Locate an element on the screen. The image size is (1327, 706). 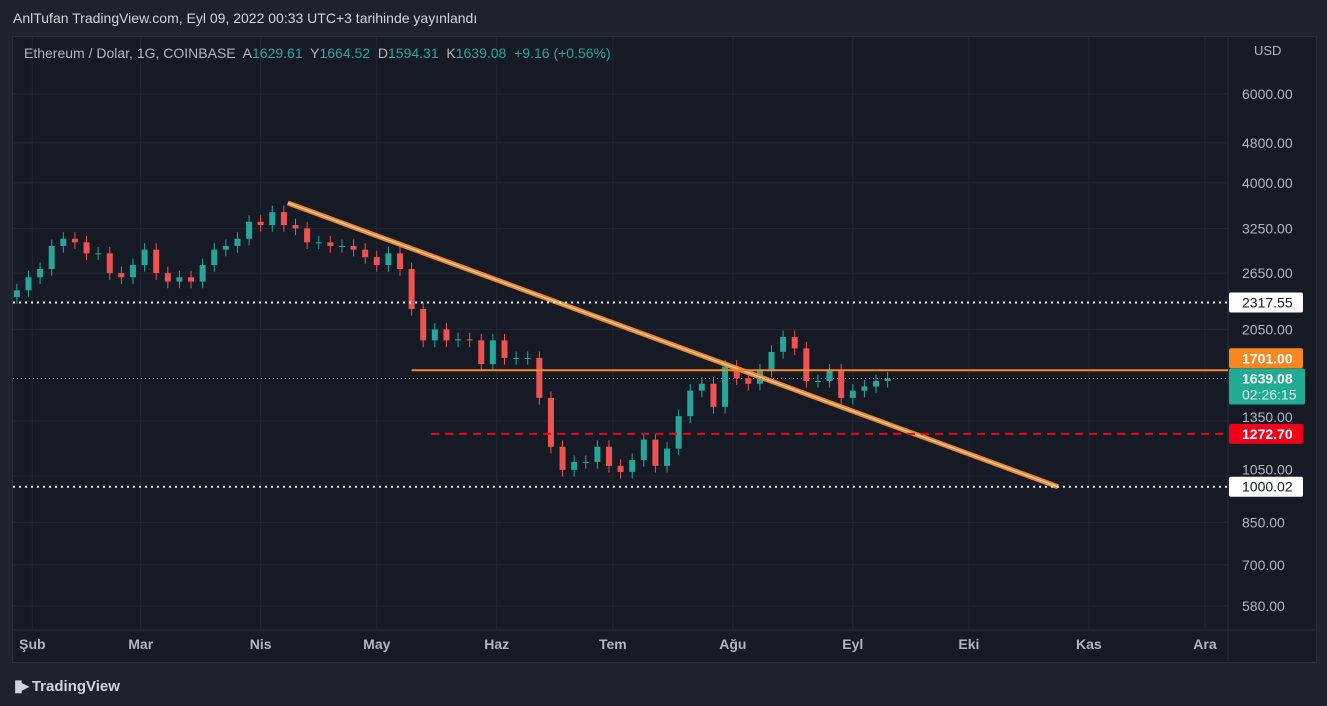
x-tick-label: Nis is located at coordinates (261, 644).